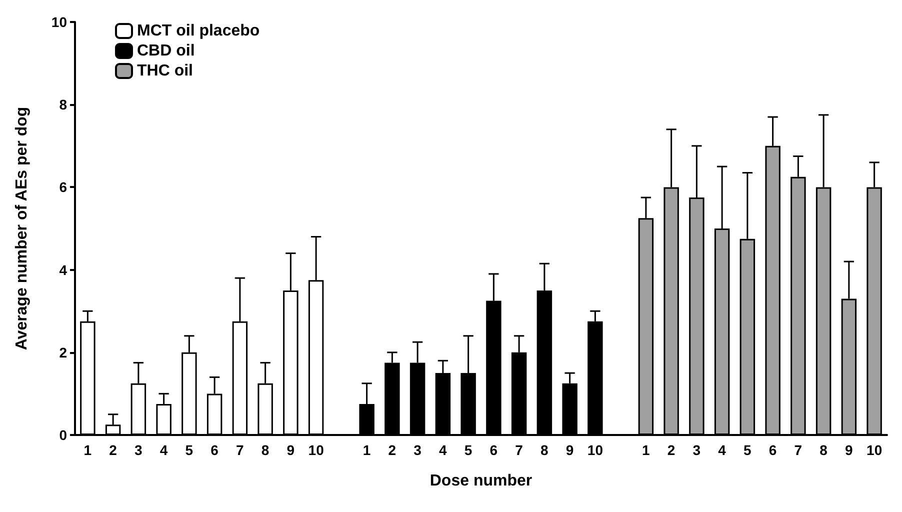 This screenshot has width=902, height=512. I want to click on legend-label: CBD oil, so click(166, 51).